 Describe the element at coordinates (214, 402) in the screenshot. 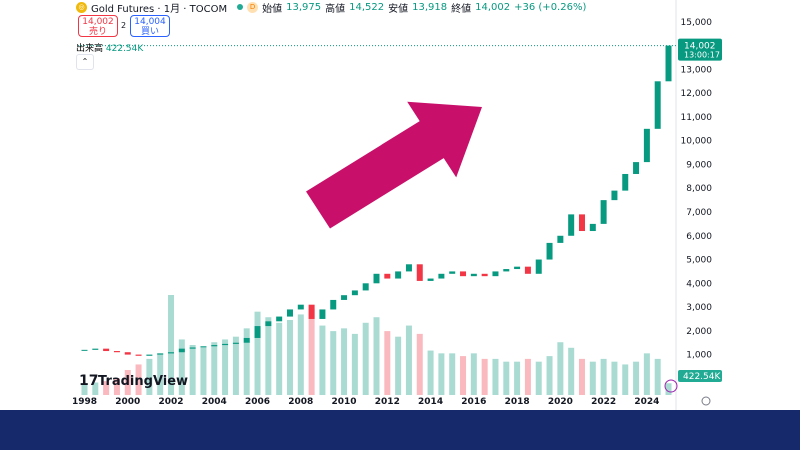

I see `x-tick-label: 2004` at that location.